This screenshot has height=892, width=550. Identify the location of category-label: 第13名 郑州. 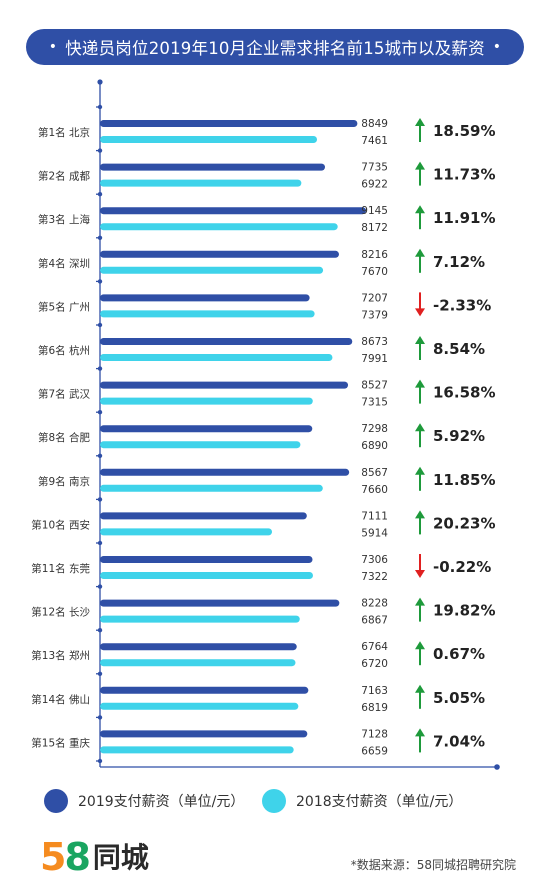
(60, 655).